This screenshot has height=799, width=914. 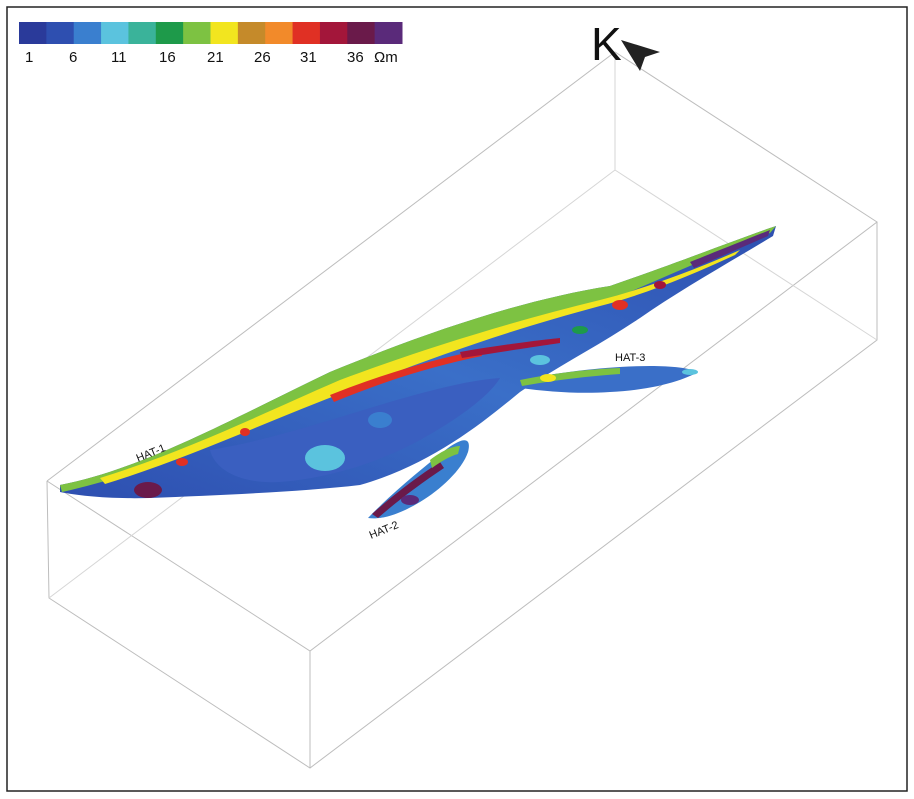 I want to click on colorbar: 1 6 11 16 21 26 31 36 Ωm, so click(x=211, y=44).